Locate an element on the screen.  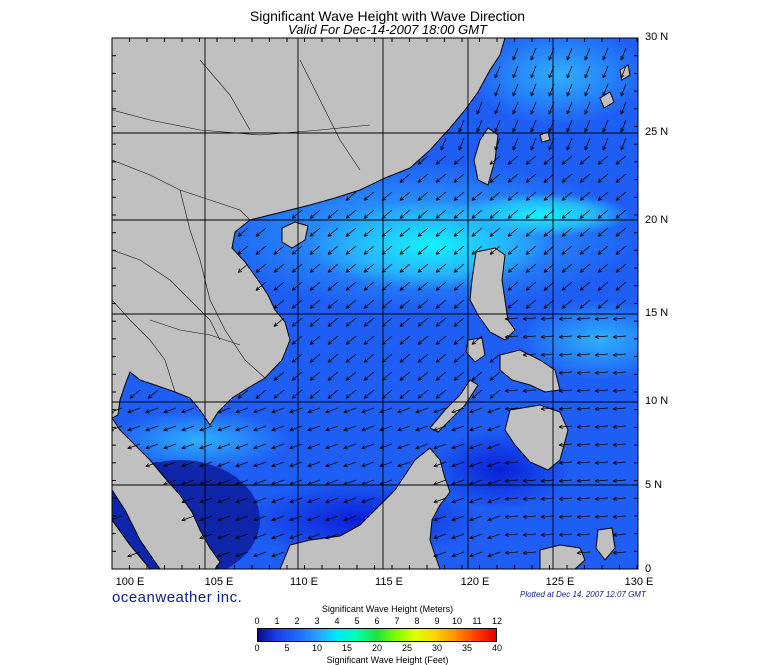
brand-logo: oceanweather inc. is located at coordinates (177, 597).